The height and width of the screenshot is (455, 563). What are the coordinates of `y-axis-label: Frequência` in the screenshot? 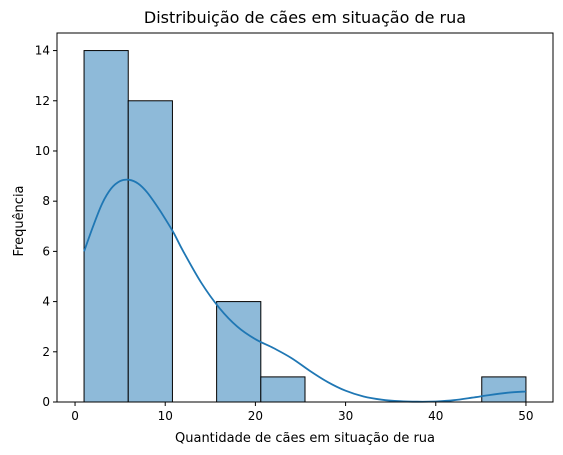 It's located at (19, 220).